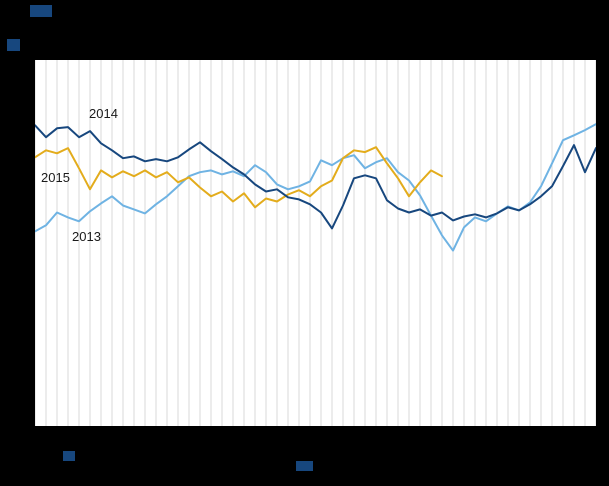 The height and width of the screenshot is (486, 609). Describe the element at coordinates (41, 11) in the screenshot. I see `redacted-header-block` at that location.